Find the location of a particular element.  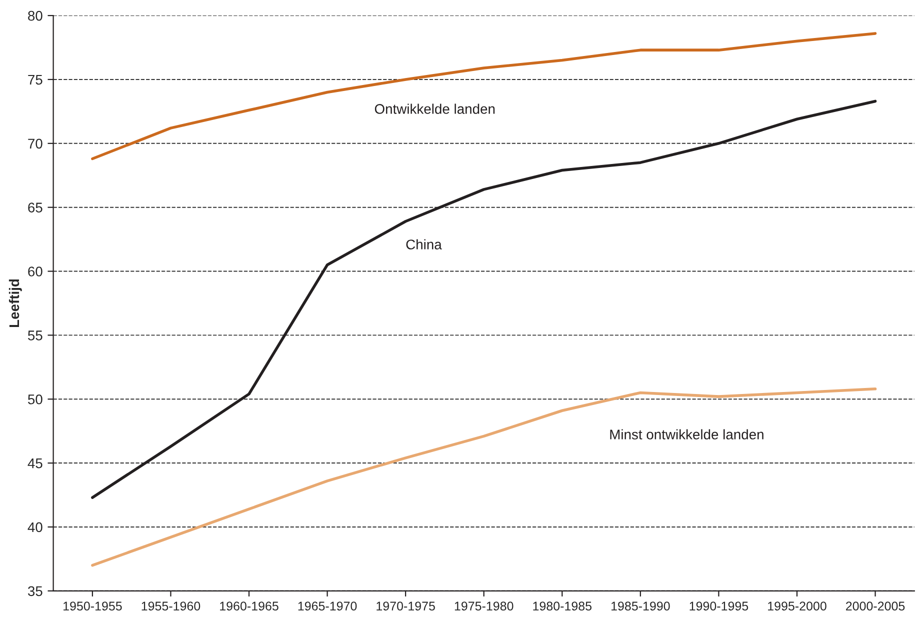

y-tick-label: 55 is located at coordinates (35, 335).